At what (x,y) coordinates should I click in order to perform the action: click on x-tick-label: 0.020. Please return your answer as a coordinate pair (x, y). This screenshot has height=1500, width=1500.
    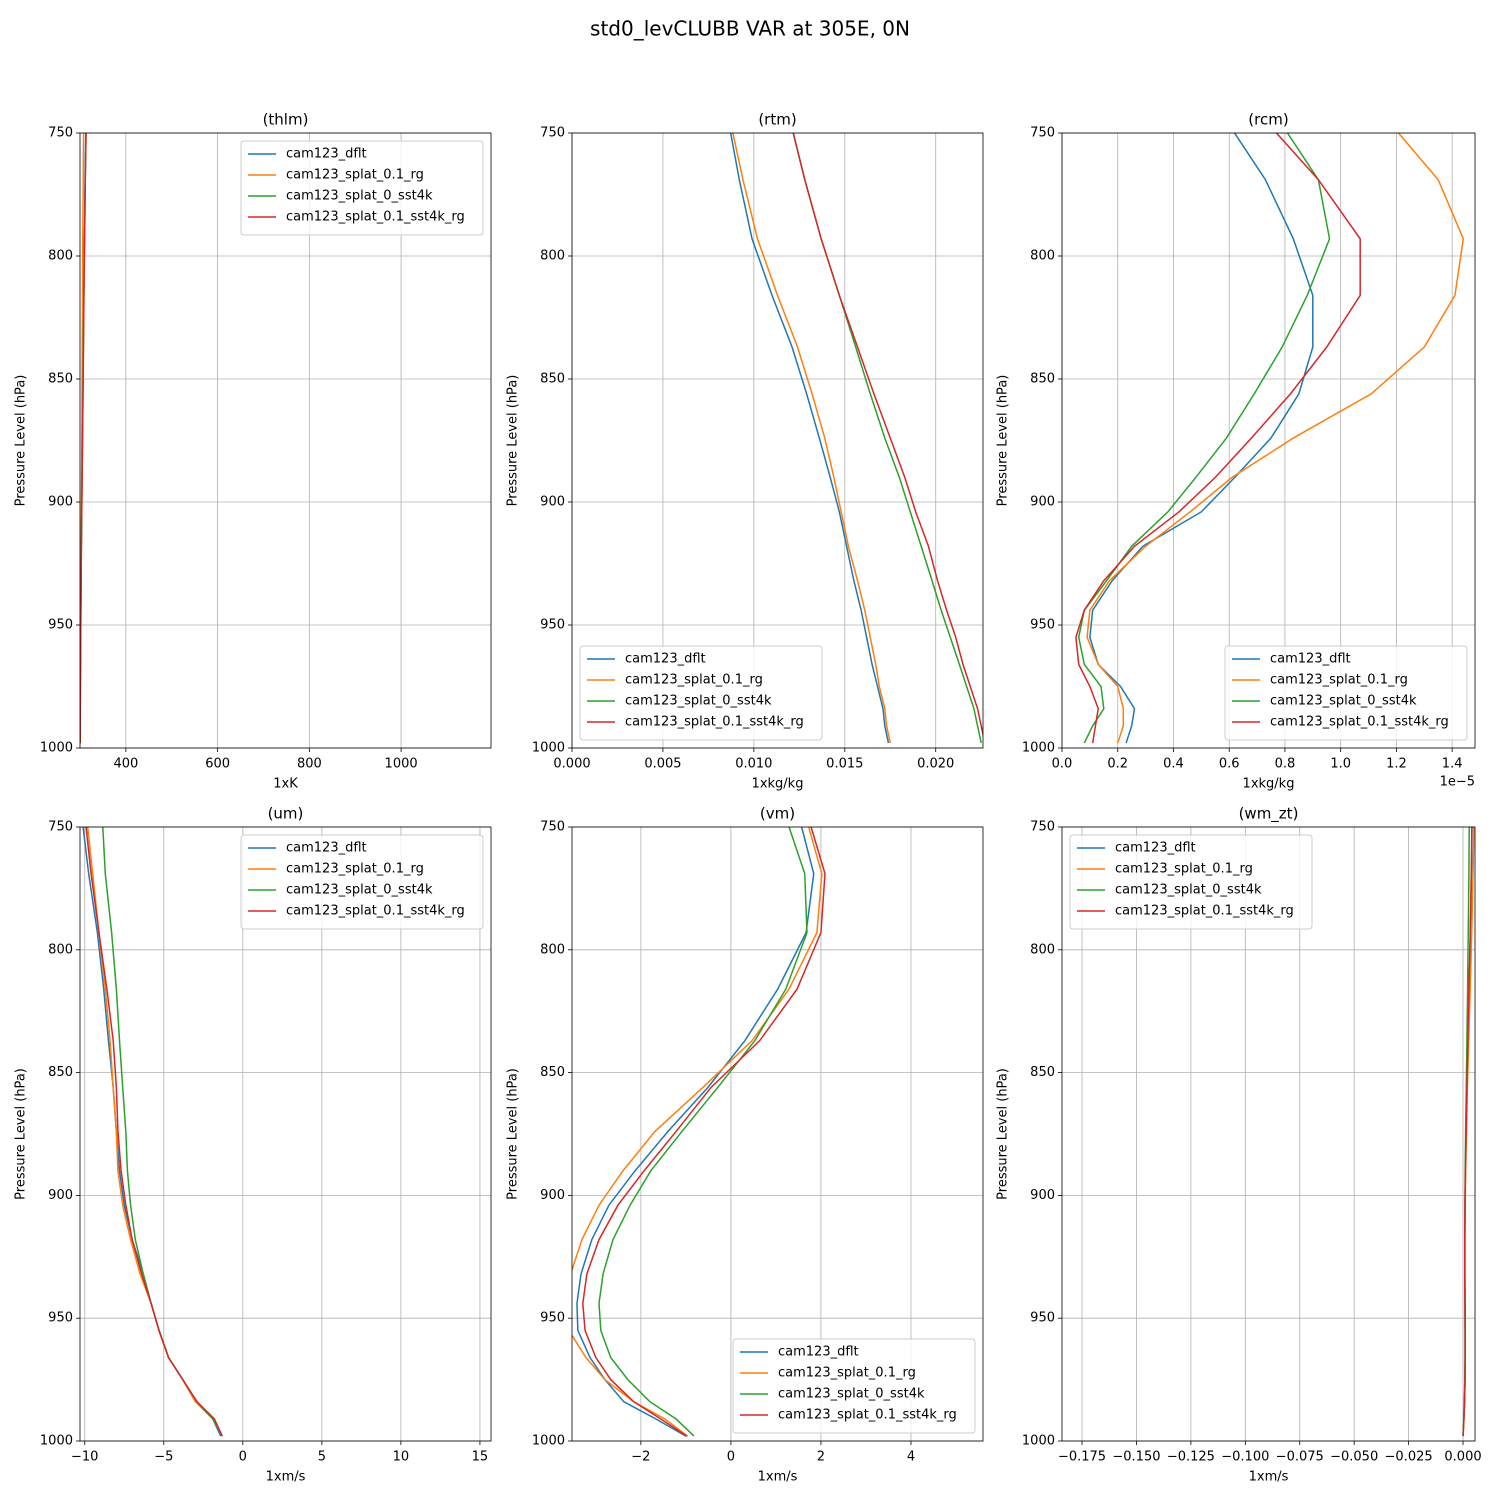
    Looking at the image, I should click on (935, 764).